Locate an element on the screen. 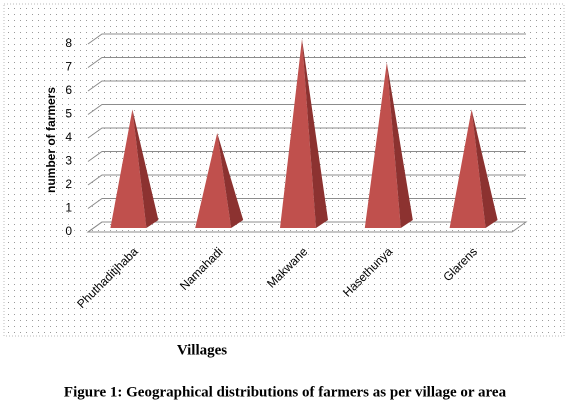  y-tick-label: 2 is located at coordinates (68, 184).